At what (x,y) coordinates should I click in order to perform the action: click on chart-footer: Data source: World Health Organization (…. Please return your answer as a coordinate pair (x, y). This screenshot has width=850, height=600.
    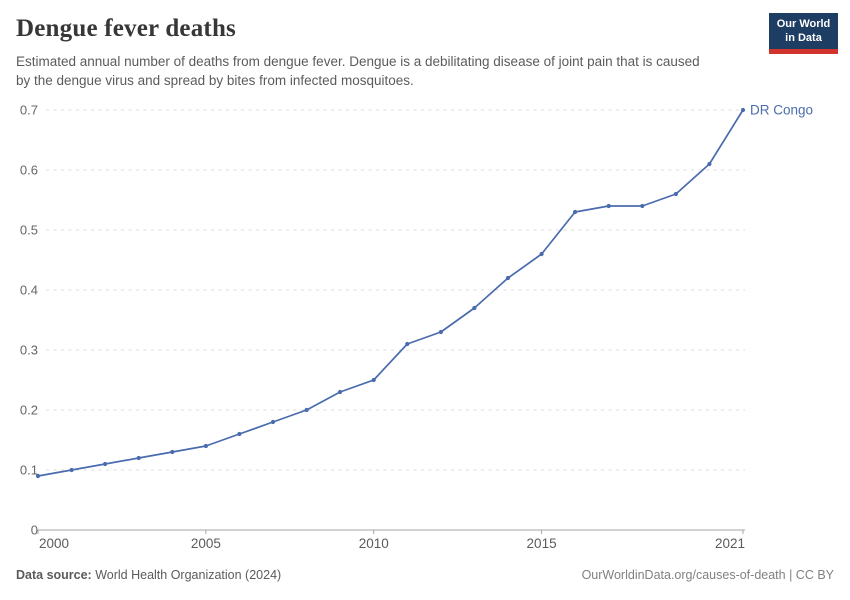
    Looking at the image, I should click on (425, 575).